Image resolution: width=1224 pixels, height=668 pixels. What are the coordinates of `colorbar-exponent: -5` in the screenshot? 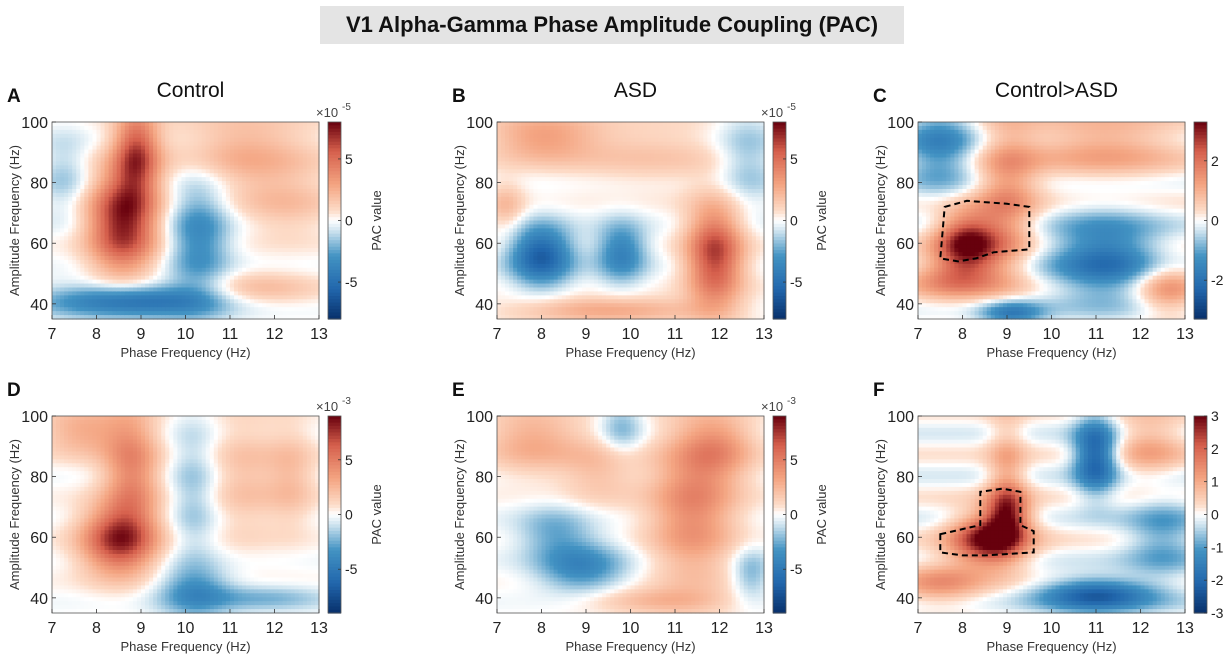 It's located at (346, 107).